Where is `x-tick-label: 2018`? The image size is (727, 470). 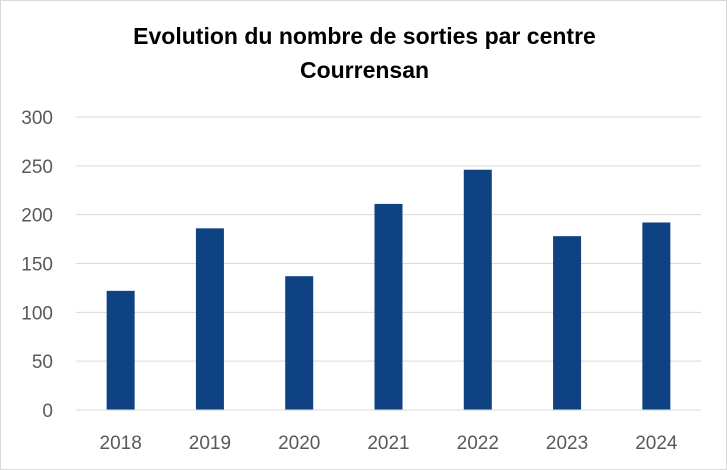
x-tick-label: 2018 is located at coordinates (121, 443).